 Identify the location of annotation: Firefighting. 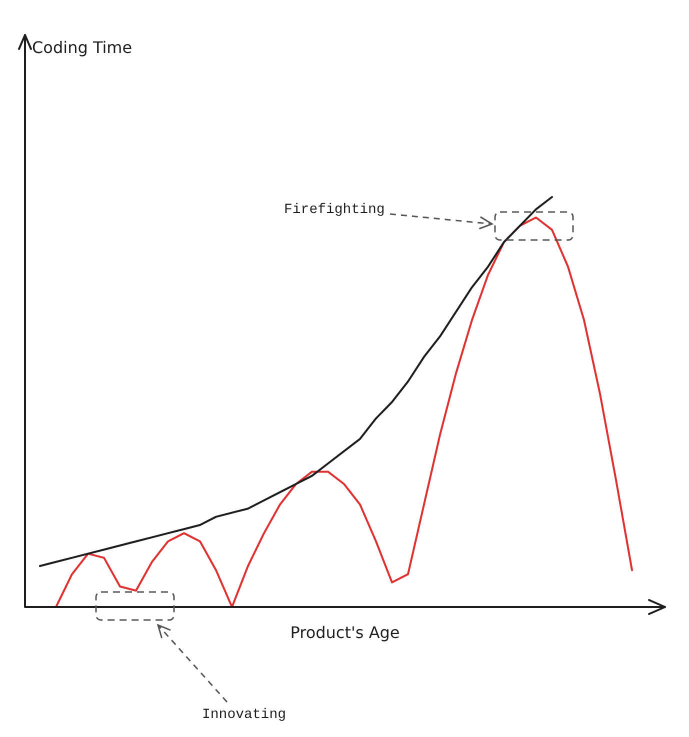
(334, 210).